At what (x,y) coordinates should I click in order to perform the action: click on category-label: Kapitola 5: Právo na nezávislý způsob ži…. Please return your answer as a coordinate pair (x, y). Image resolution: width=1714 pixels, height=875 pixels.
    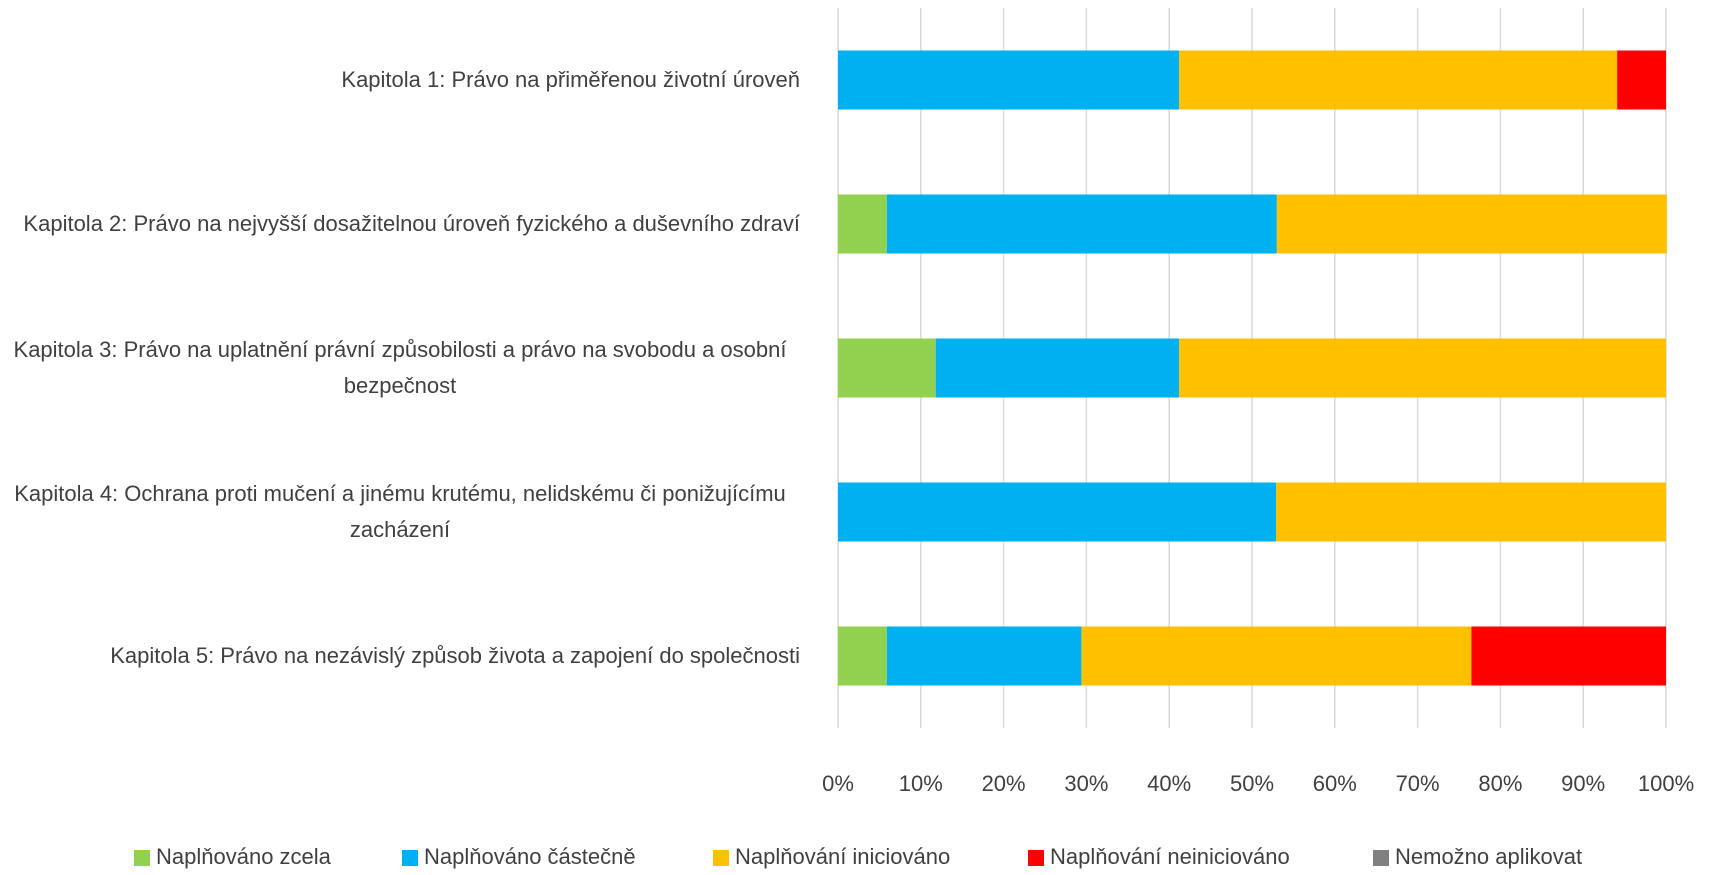
    Looking at the image, I should click on (400, 656).